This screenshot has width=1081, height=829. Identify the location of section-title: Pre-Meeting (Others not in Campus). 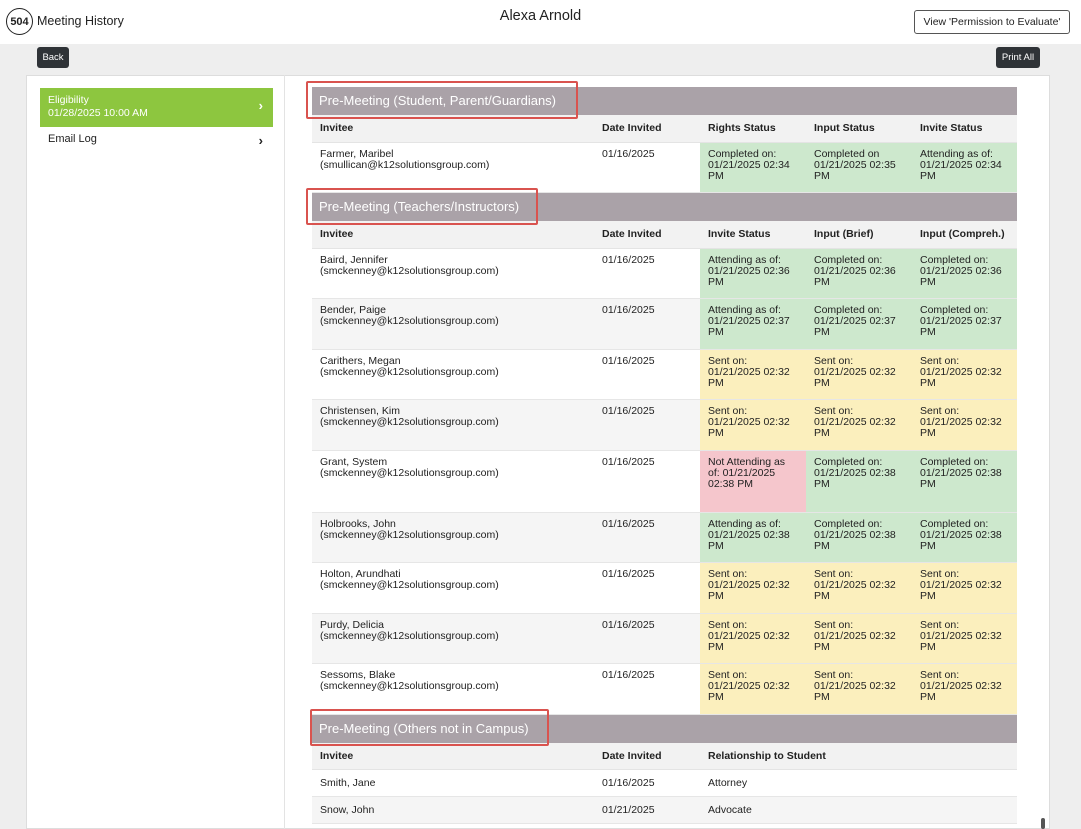
(424, 728).